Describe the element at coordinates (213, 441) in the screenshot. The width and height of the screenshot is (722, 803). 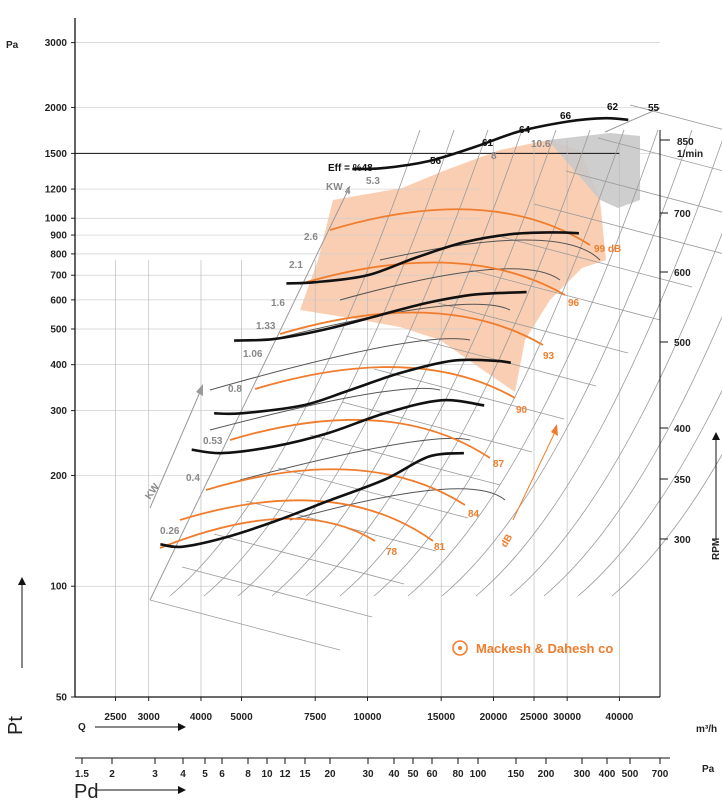
I see `kw-label: 0.53` at that location.